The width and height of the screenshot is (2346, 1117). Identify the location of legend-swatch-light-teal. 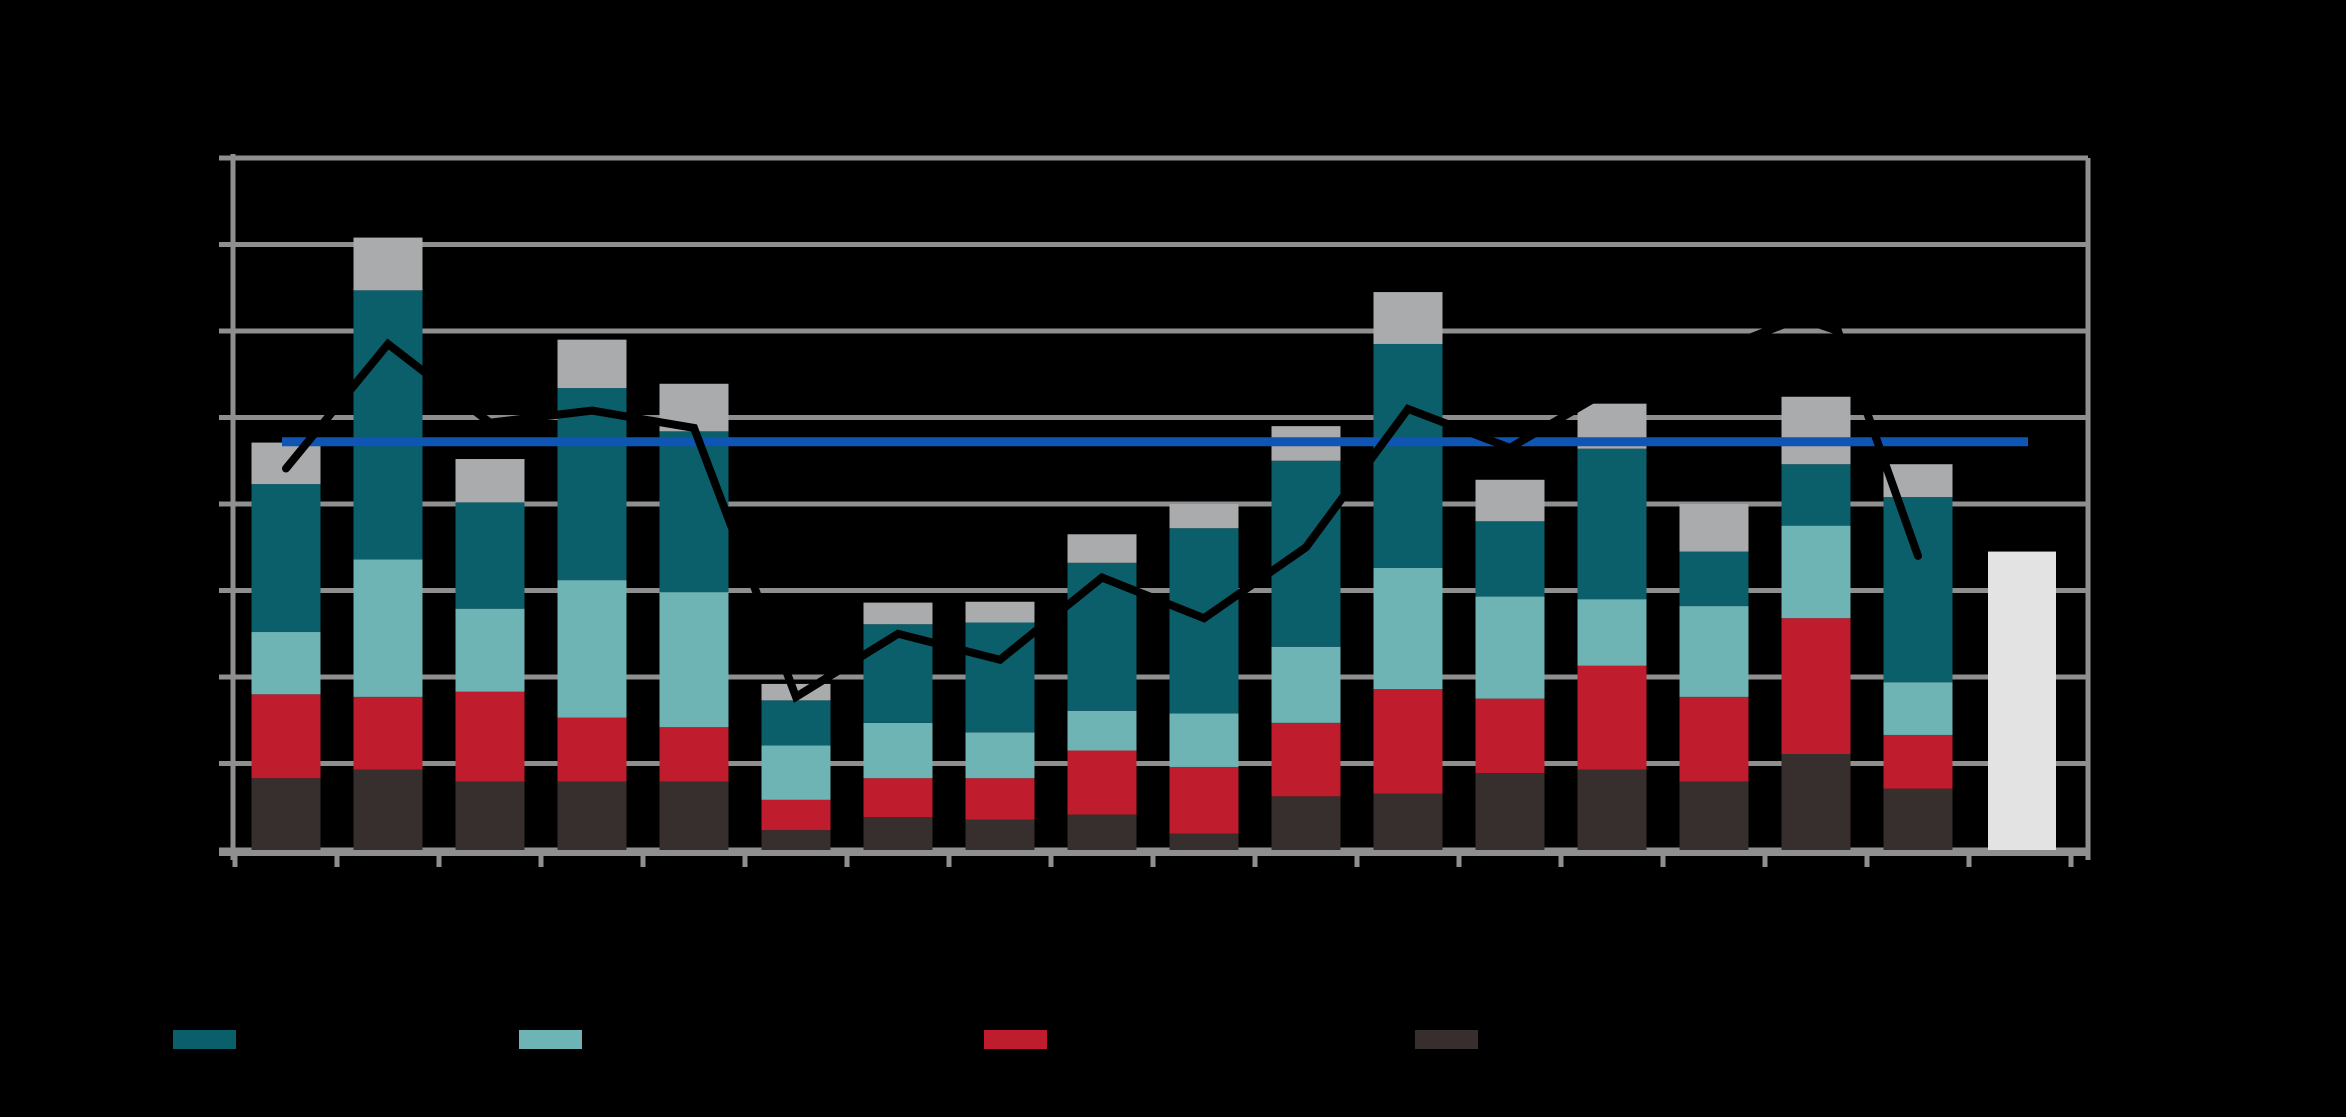
(550, 1039).